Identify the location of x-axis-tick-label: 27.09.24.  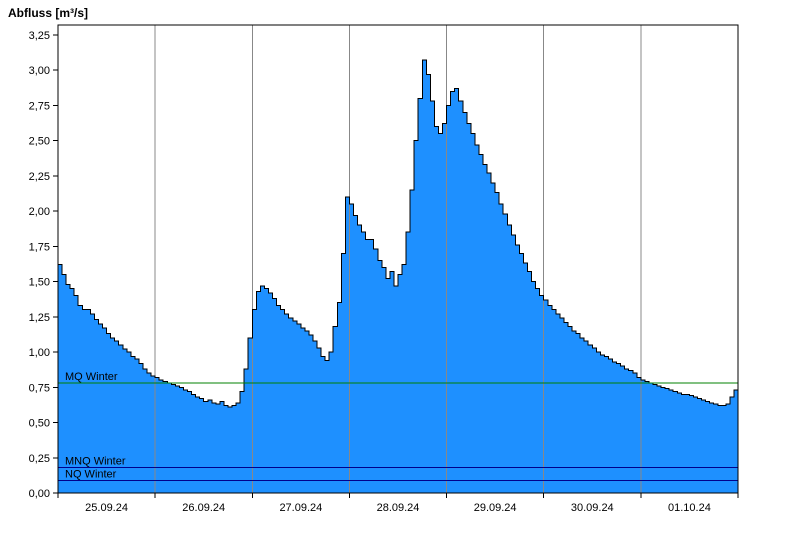
(300, 508).